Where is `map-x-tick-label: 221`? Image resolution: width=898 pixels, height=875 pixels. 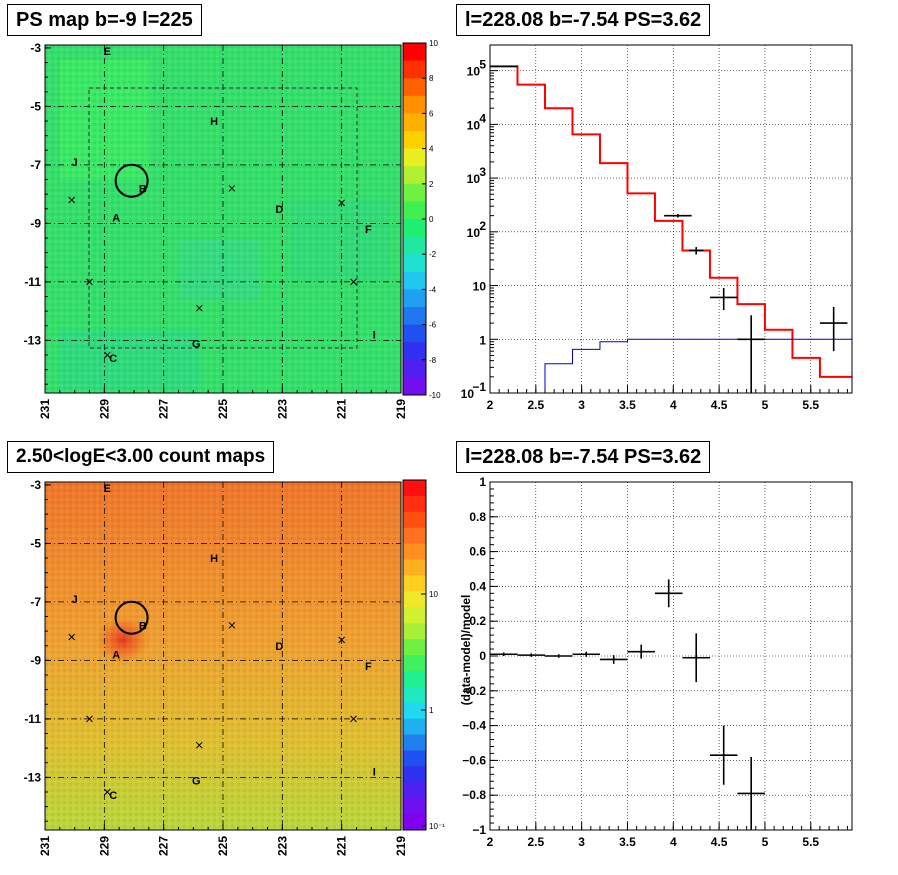
map-x-tick-label: 221 is located at coordinates (342, 409).